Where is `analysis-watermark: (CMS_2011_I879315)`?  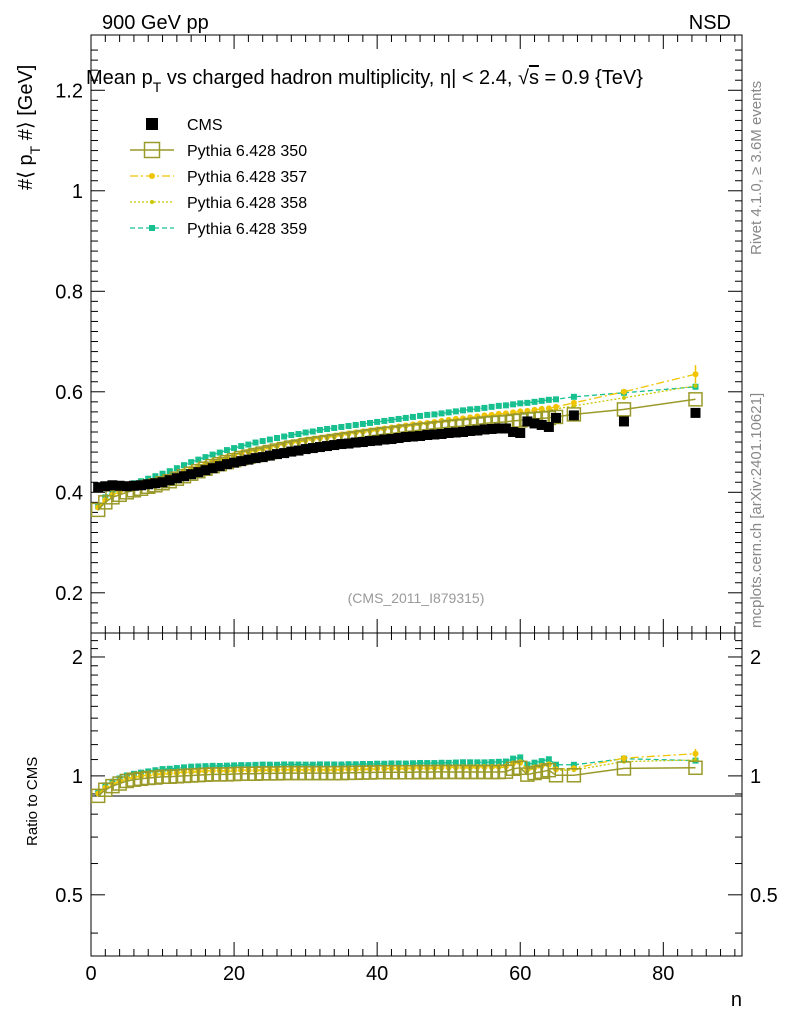
analysis-watermark: (CMS_2011_I879315) is located at coordinates (416, 598).